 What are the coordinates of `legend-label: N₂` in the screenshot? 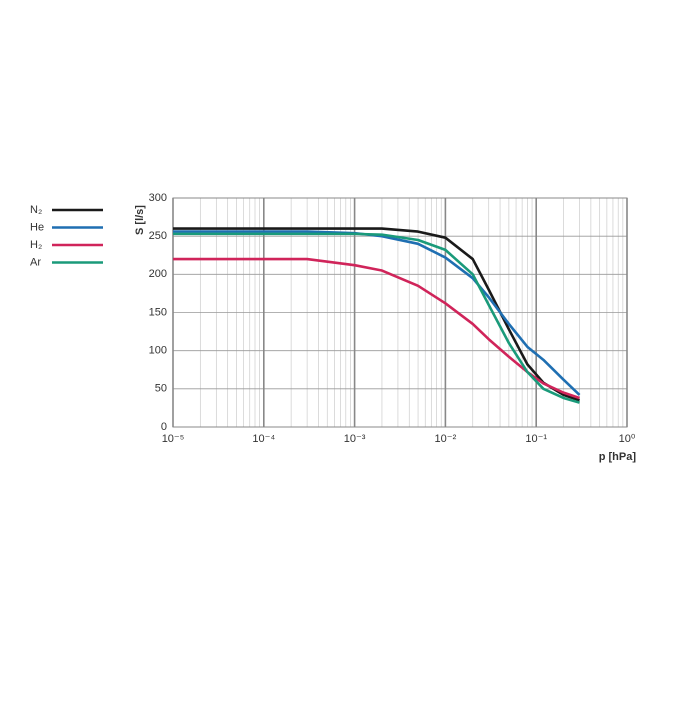 It's located at (36, 210).